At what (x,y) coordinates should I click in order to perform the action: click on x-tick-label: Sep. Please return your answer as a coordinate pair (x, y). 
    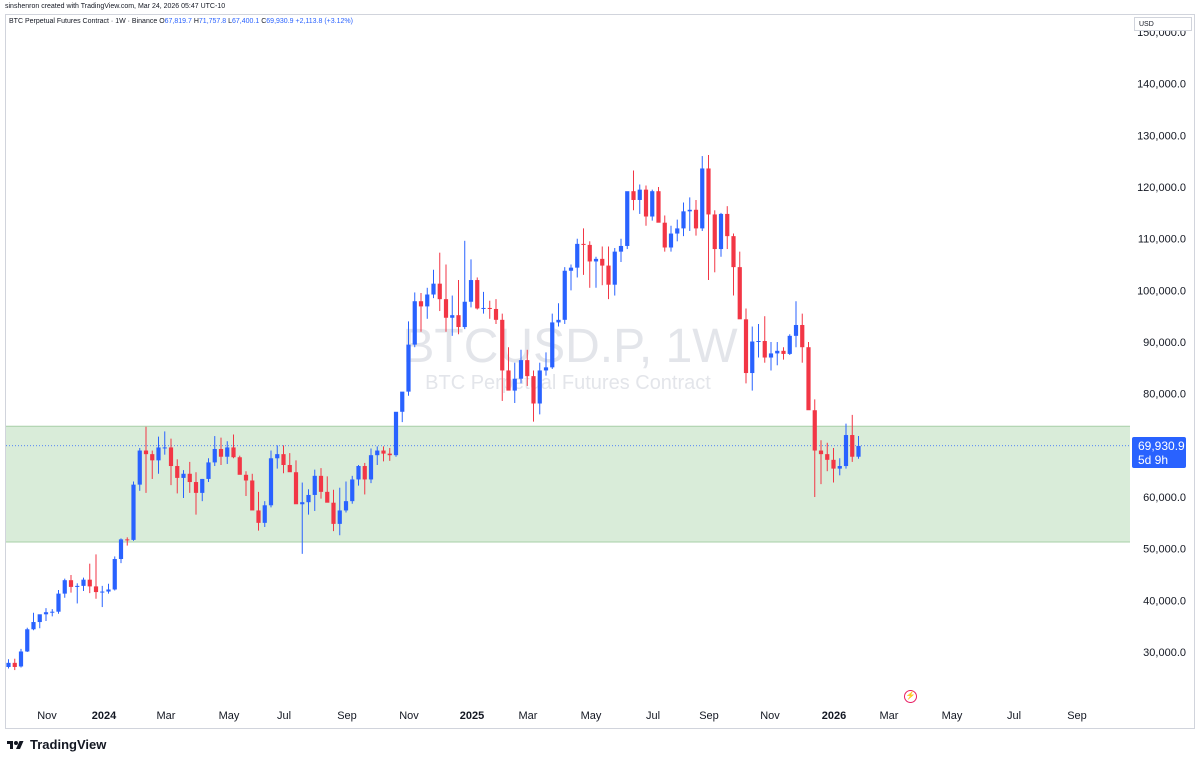
    Looking at the image, I should click on (709, 716).